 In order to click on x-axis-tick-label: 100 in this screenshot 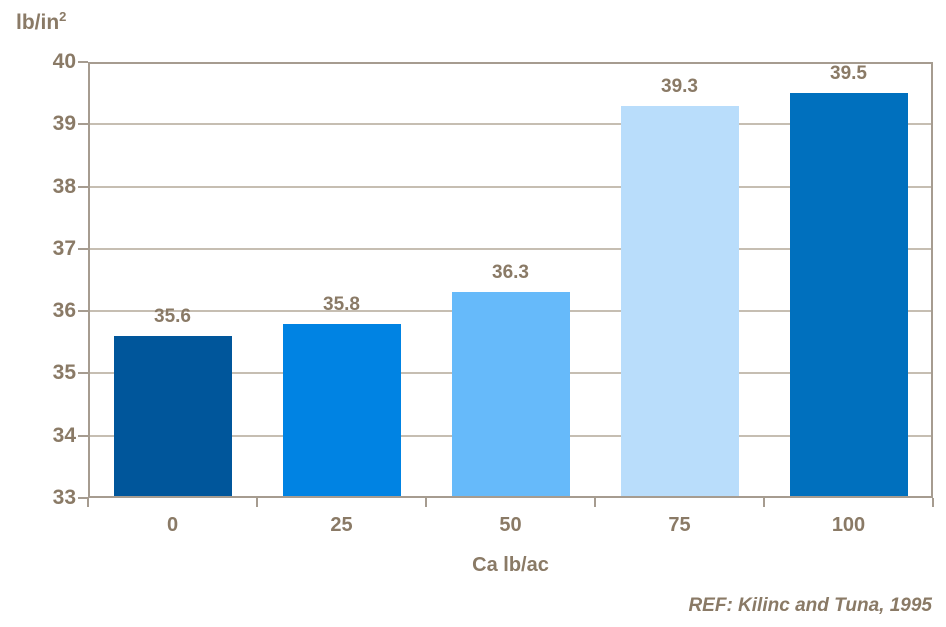, I will do `click(848, 525)`.